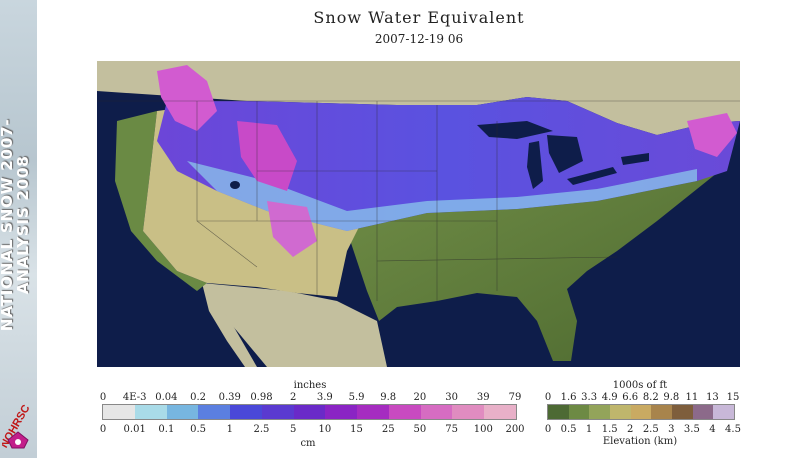  Describe the element at coordinates (187, 98) in the screenshot. I see `snow-heavy-cascades` at that location.